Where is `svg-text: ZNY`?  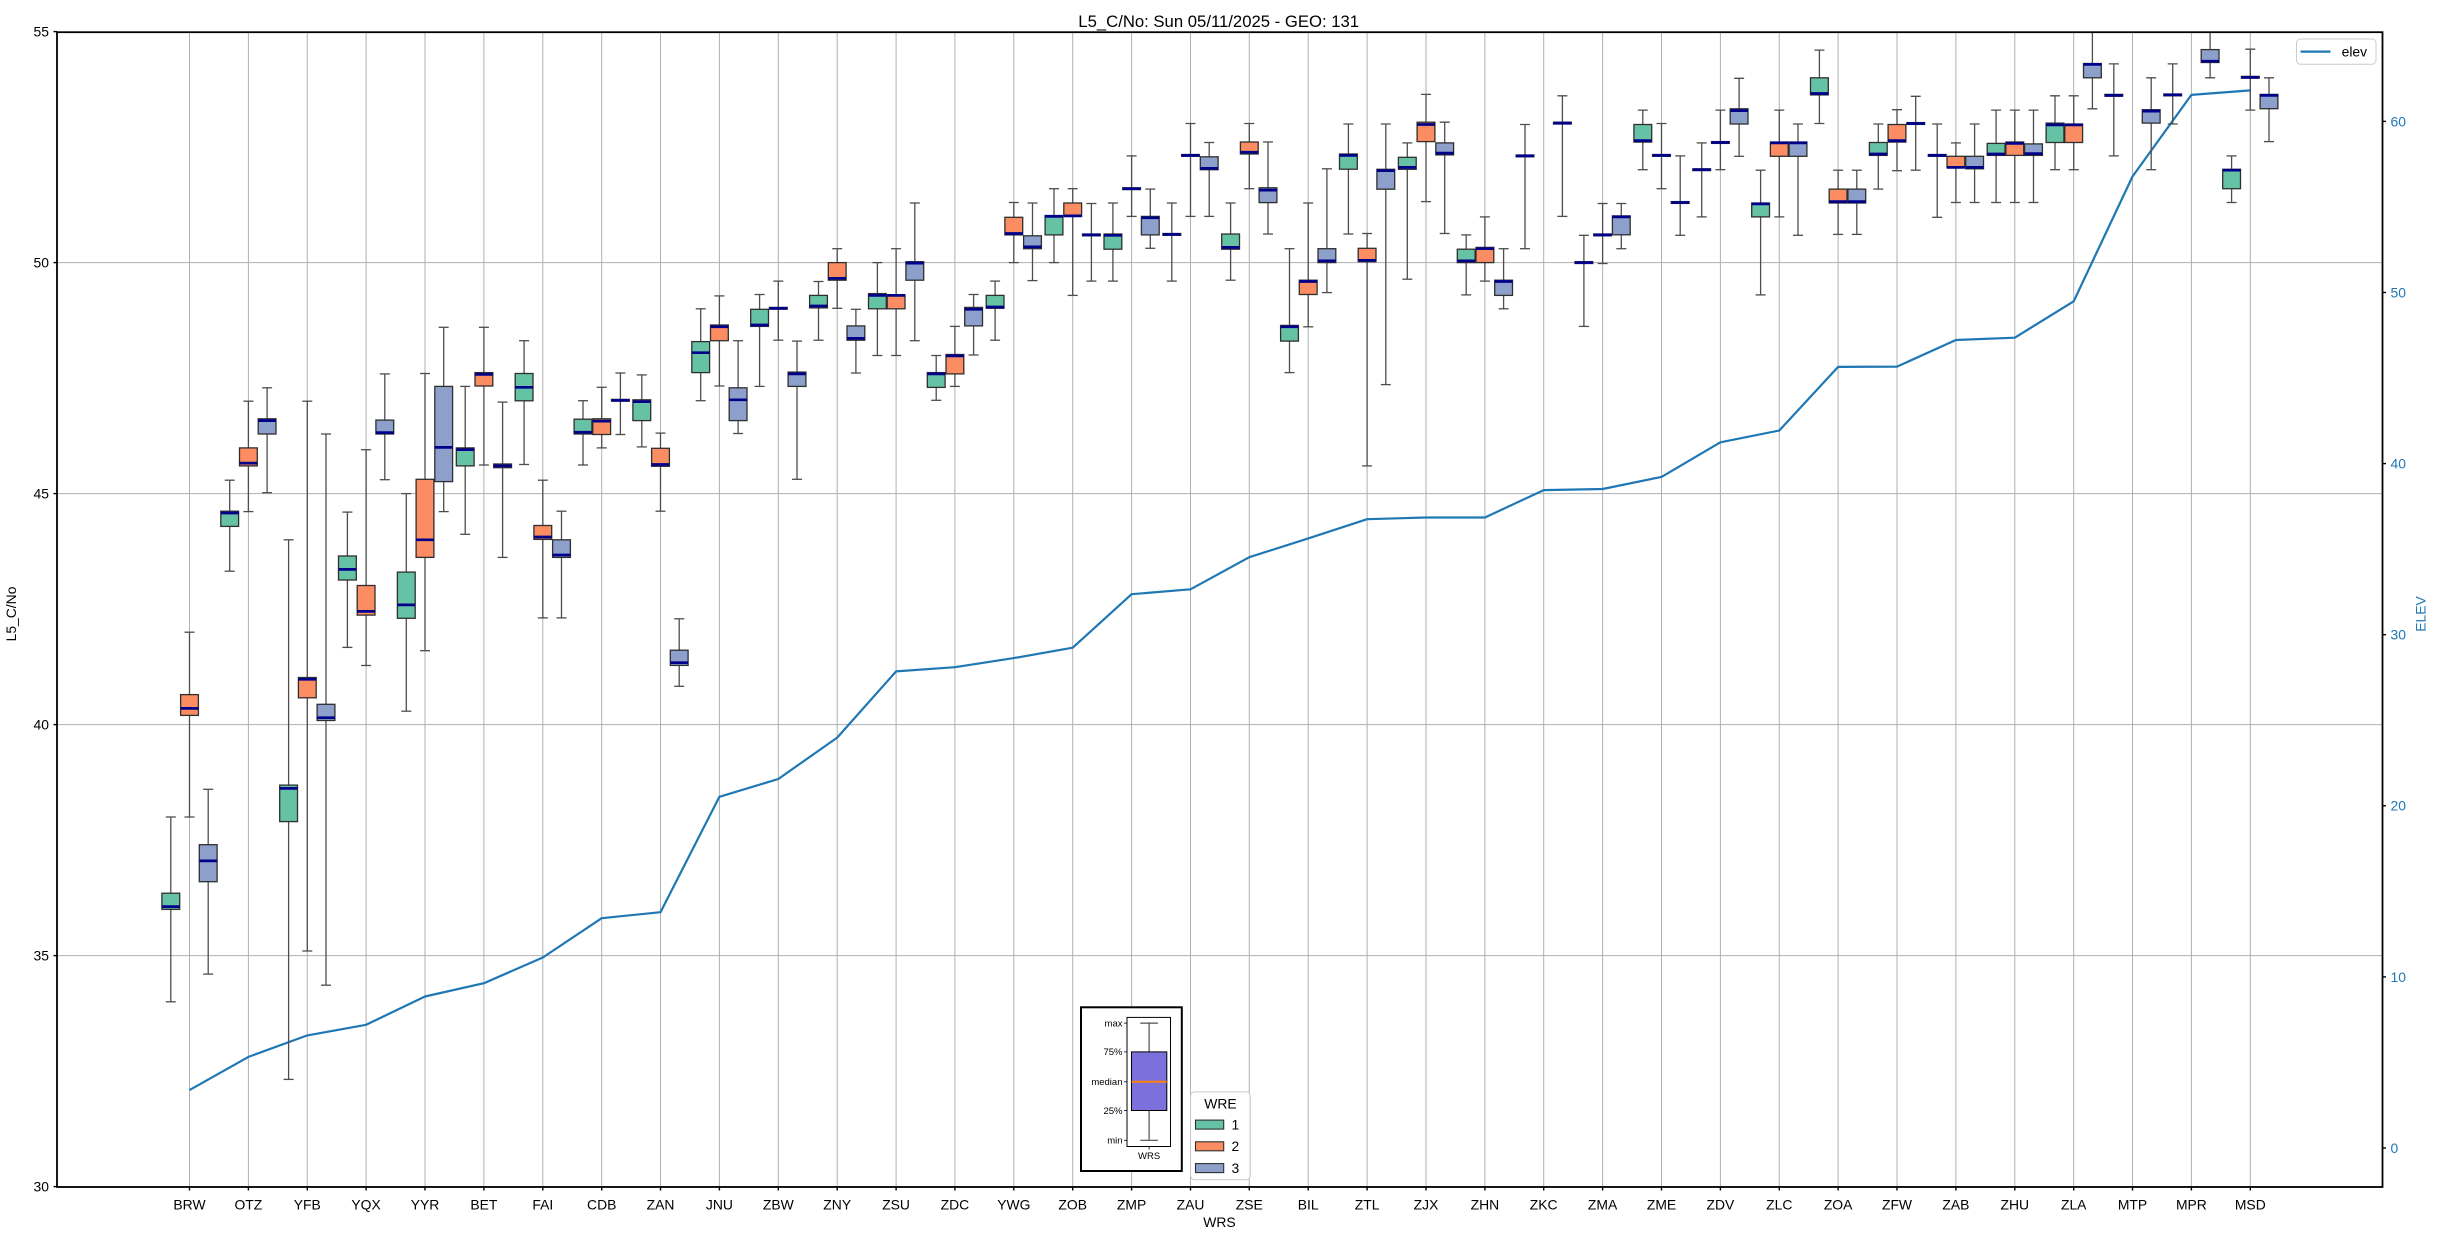
svg-text: ZNY is located at coordinates (837, 1205).